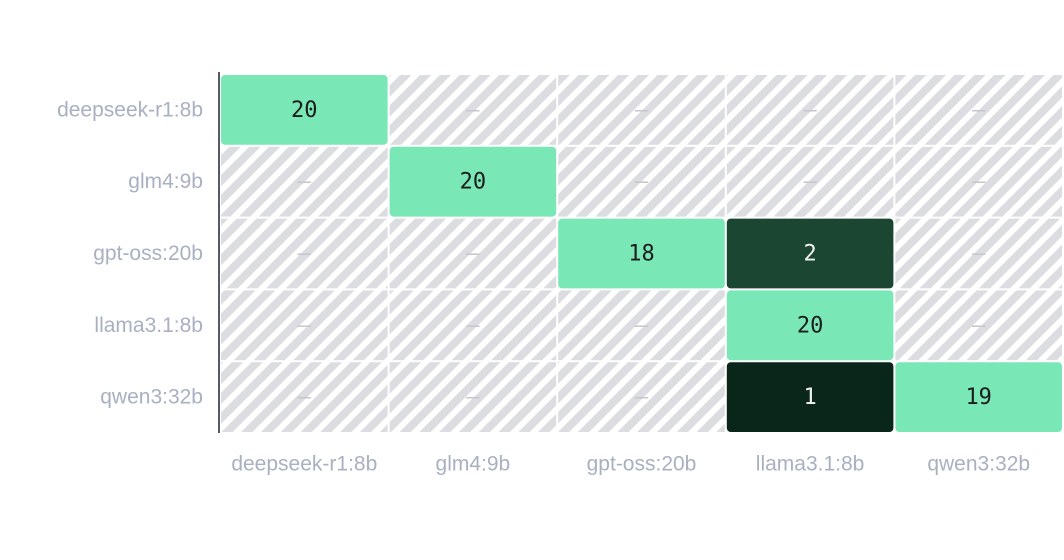 The width and height of the screenshot is (1064, 560). I want to click on x-tick-label: qwen3:32b, so click(978, 464).